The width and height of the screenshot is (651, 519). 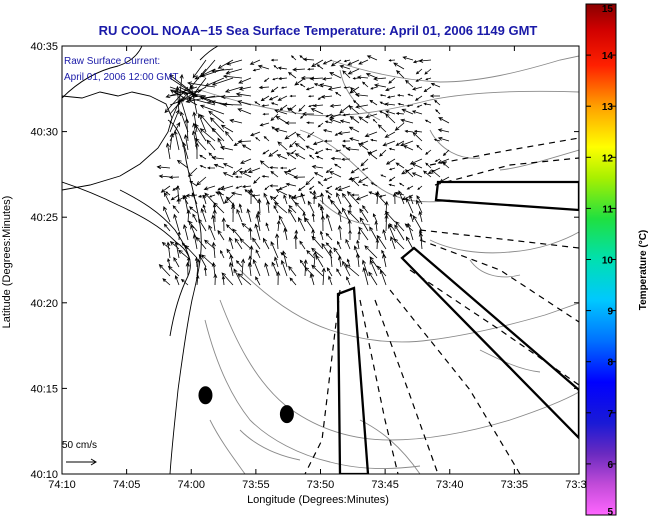 I want to click on scale-label: 50 cm/s, so click(x=79, y=445).